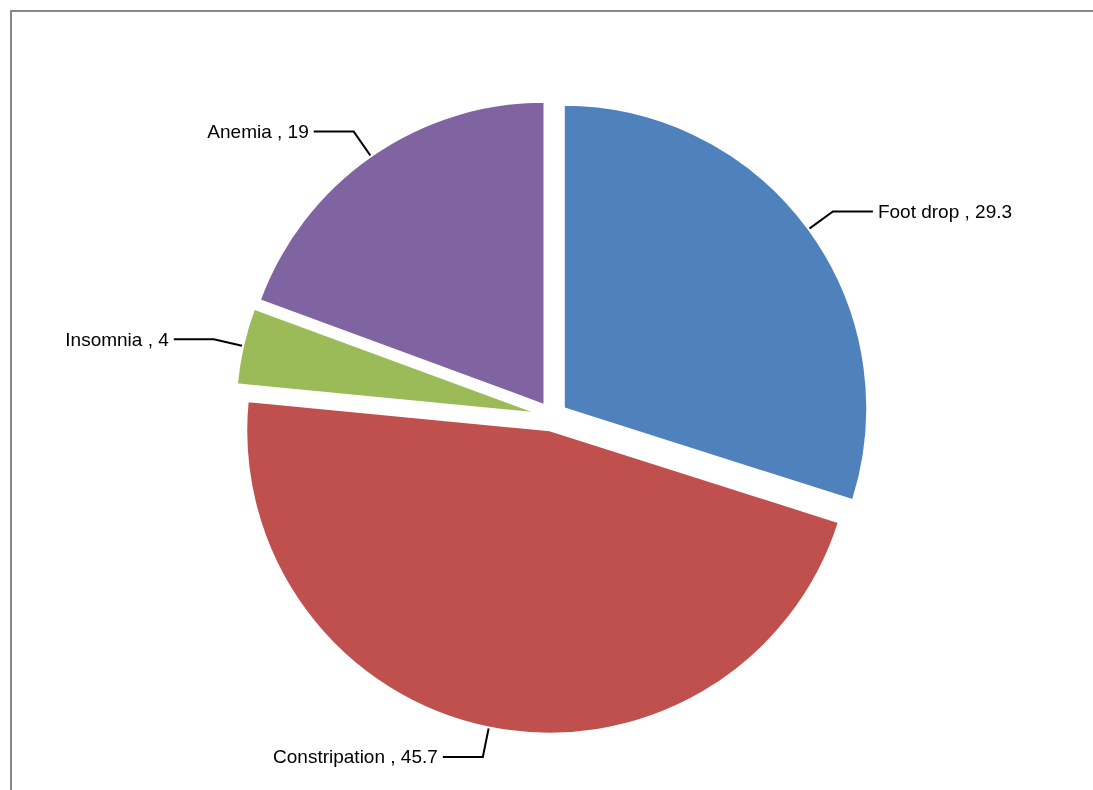  Describe the element at coordinates (414, 757) in the screenshot. I see `data-label: , 45.7` at that location.